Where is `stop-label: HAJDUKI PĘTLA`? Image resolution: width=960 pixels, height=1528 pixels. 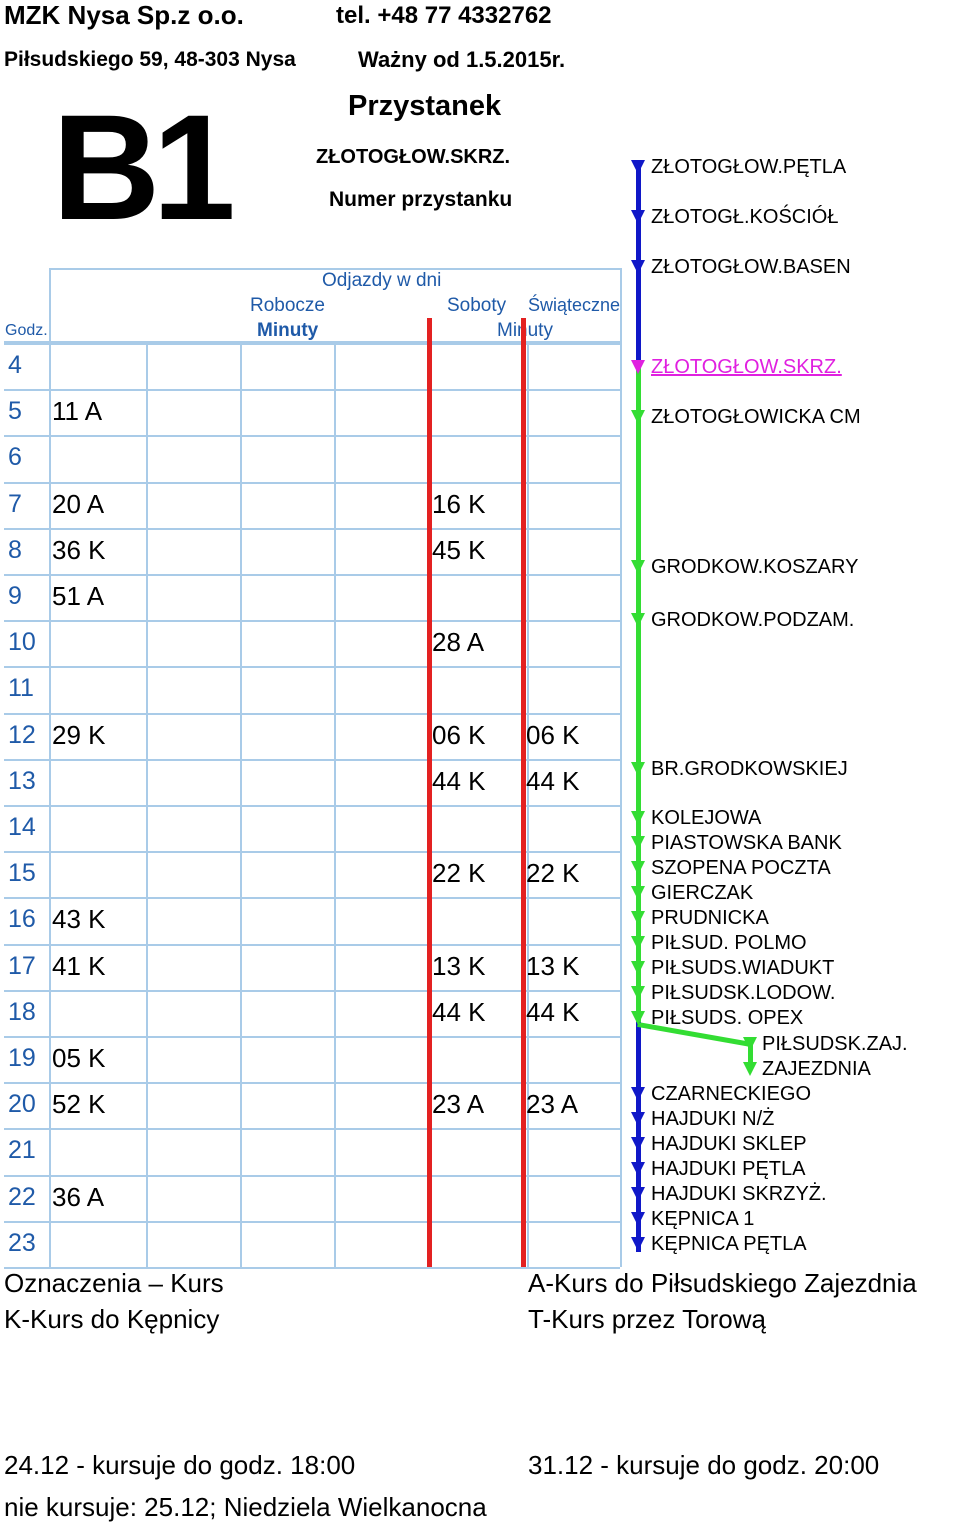
stop-label: HAJDUKI PĘTLA is located at coordinates (728, 1169).